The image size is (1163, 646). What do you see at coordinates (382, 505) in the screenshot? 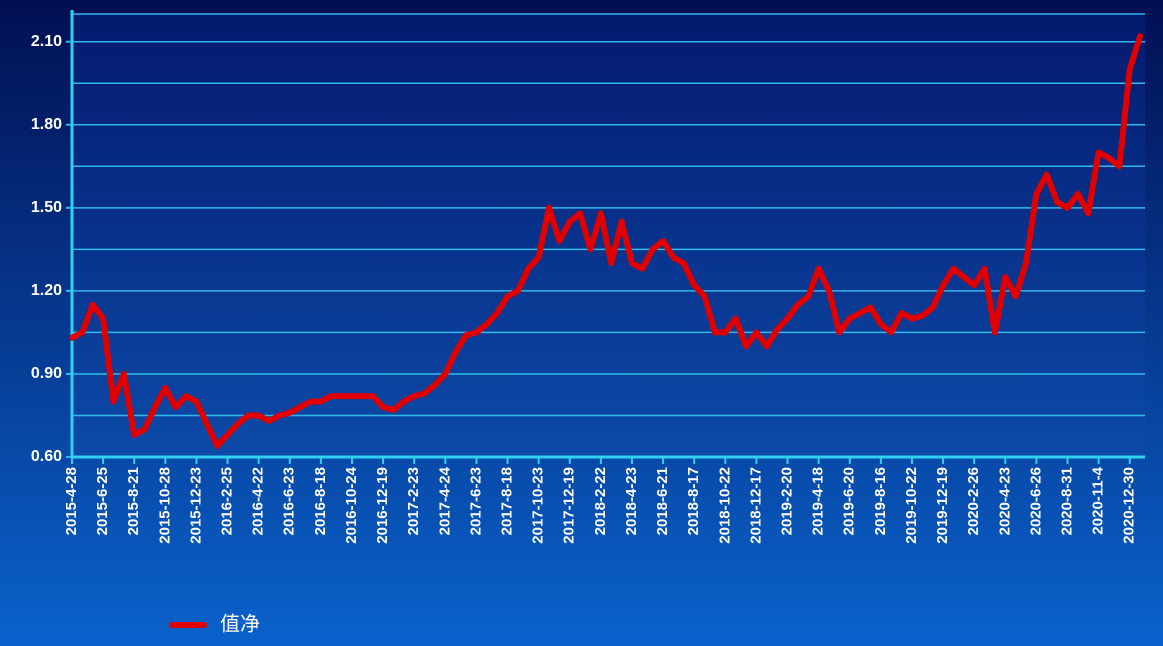
I see `x-tick-label: 2016-12-19` at bounding box center [382, 505].